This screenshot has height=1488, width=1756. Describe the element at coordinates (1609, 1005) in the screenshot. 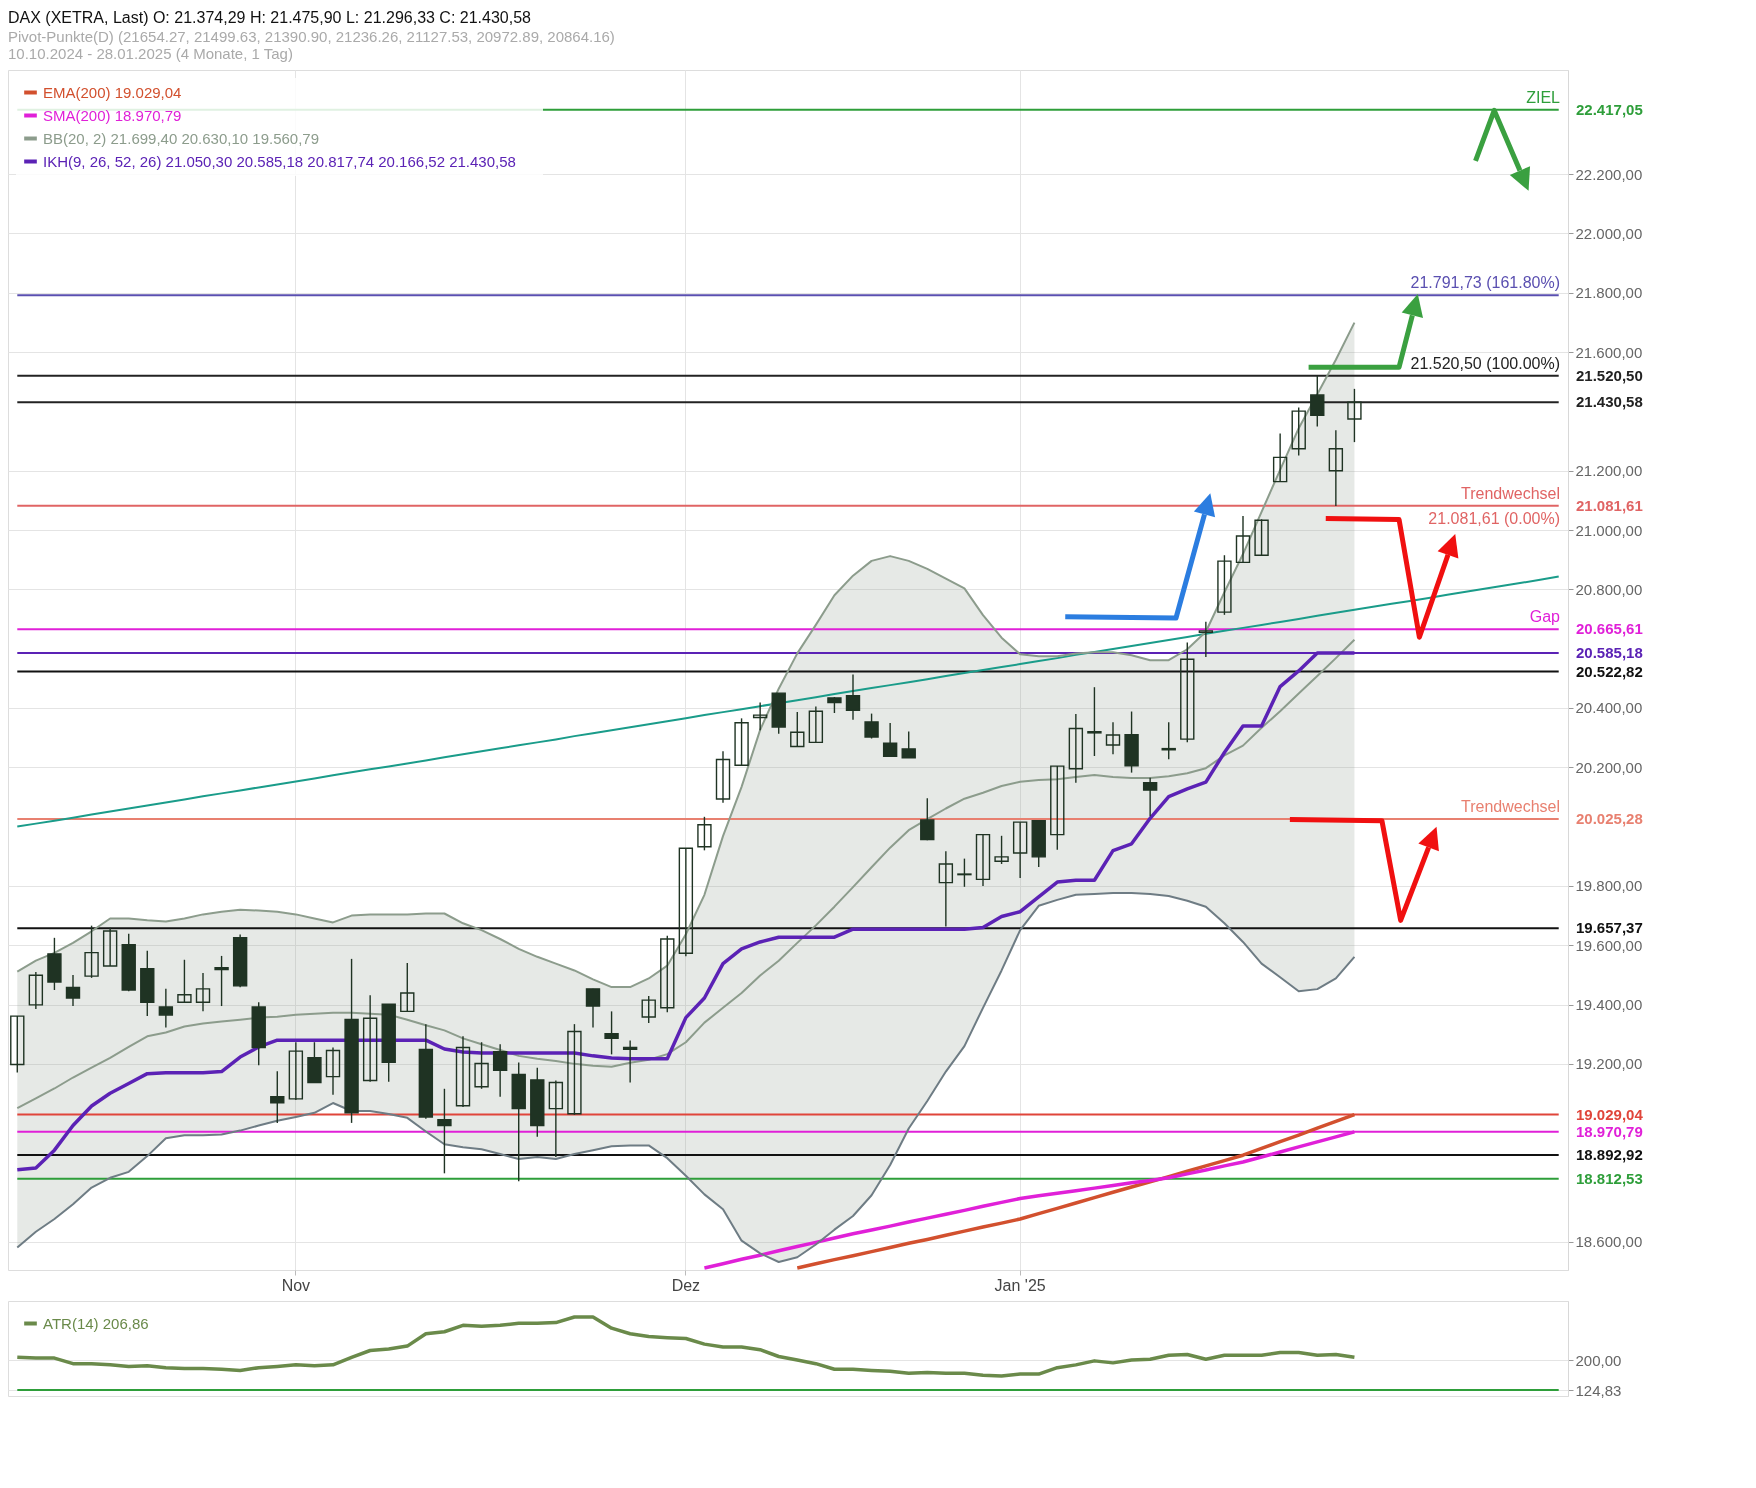

I see `y-tick-label: 19.400,00` at that location.